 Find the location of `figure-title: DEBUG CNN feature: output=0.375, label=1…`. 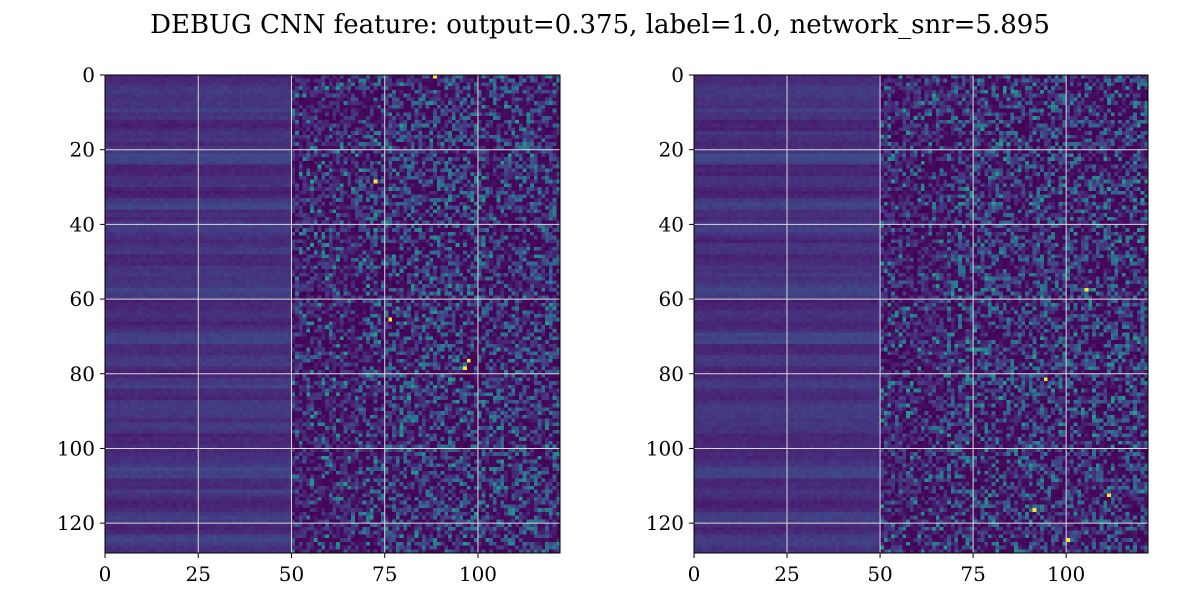

figure-title: DEBUG CNN feature: output=0.375, label=1… is located at coordinates (600, 25).